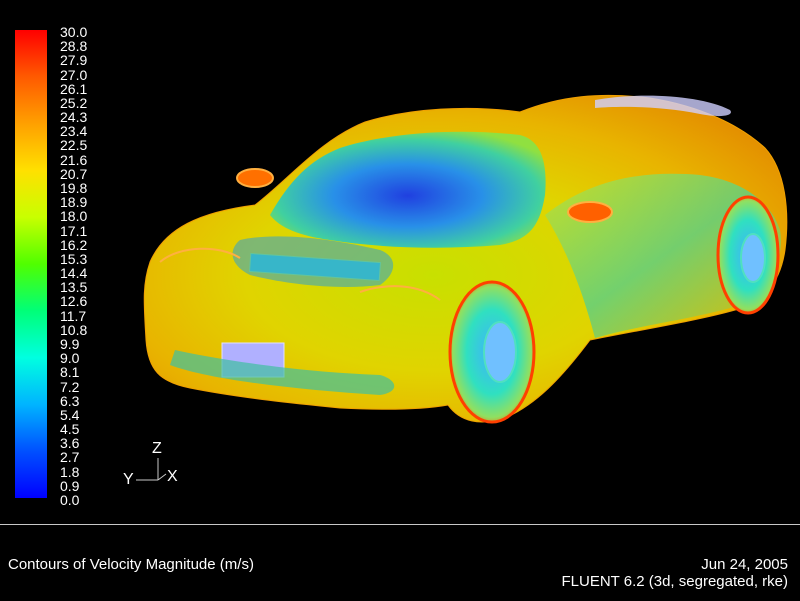 The width and height of the screenshot is (800, 601). Describe the element at coordinates (74, 88) in the screenshot. I see `color-scale-tick-label: 26.1` at that location.